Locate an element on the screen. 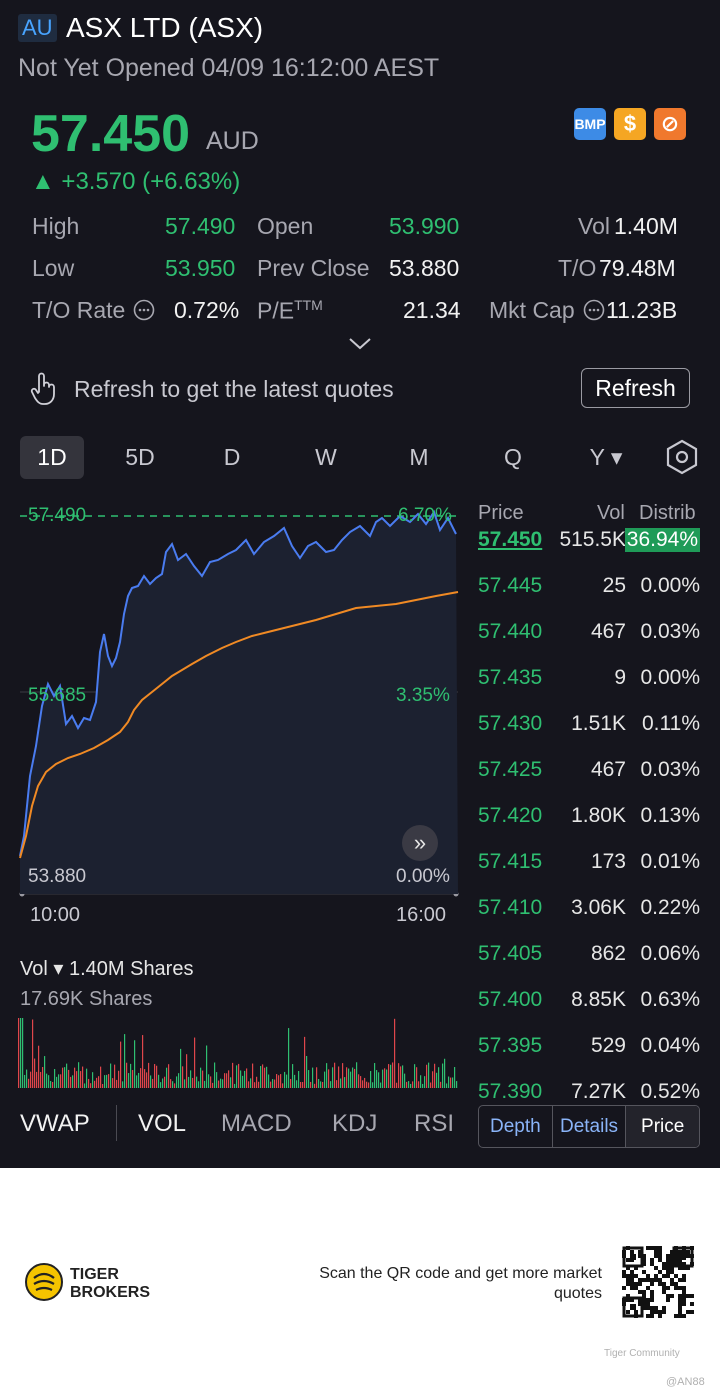  qr-code is located at coordinates (658, 1282).